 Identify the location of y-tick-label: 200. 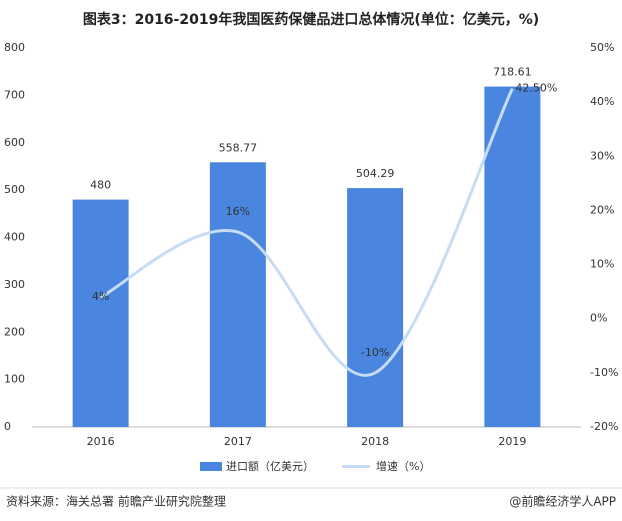
(14, 331).